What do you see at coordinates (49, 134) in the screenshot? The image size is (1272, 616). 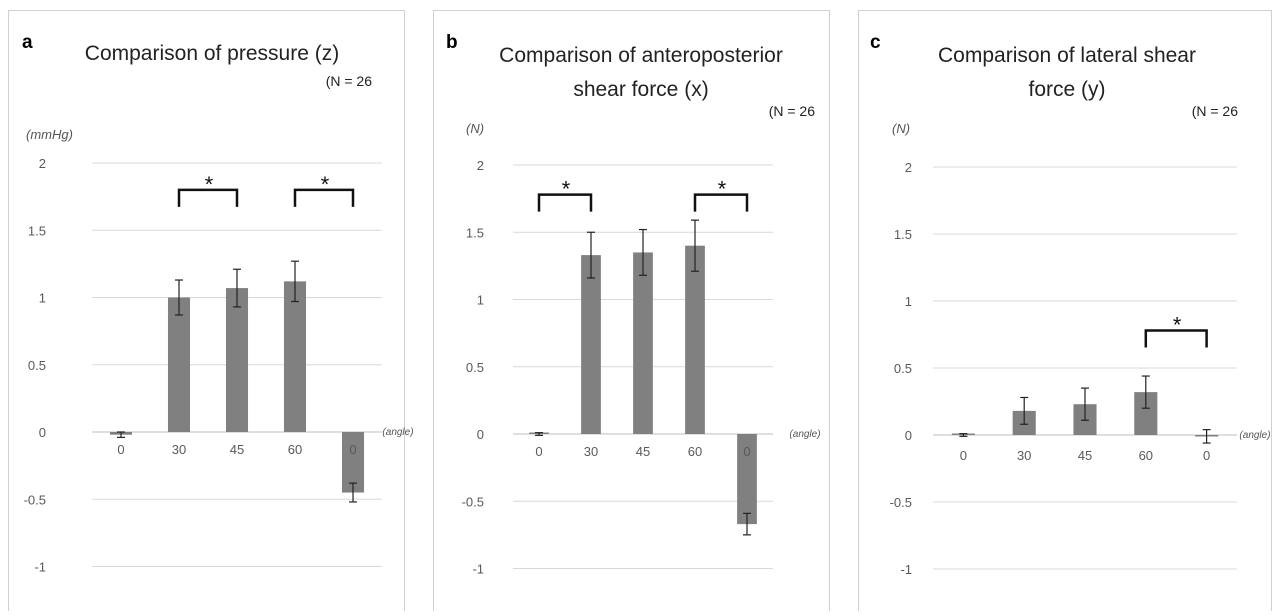 I see `y-axis-label: (mmHg)` at bounding box center [49, 134].